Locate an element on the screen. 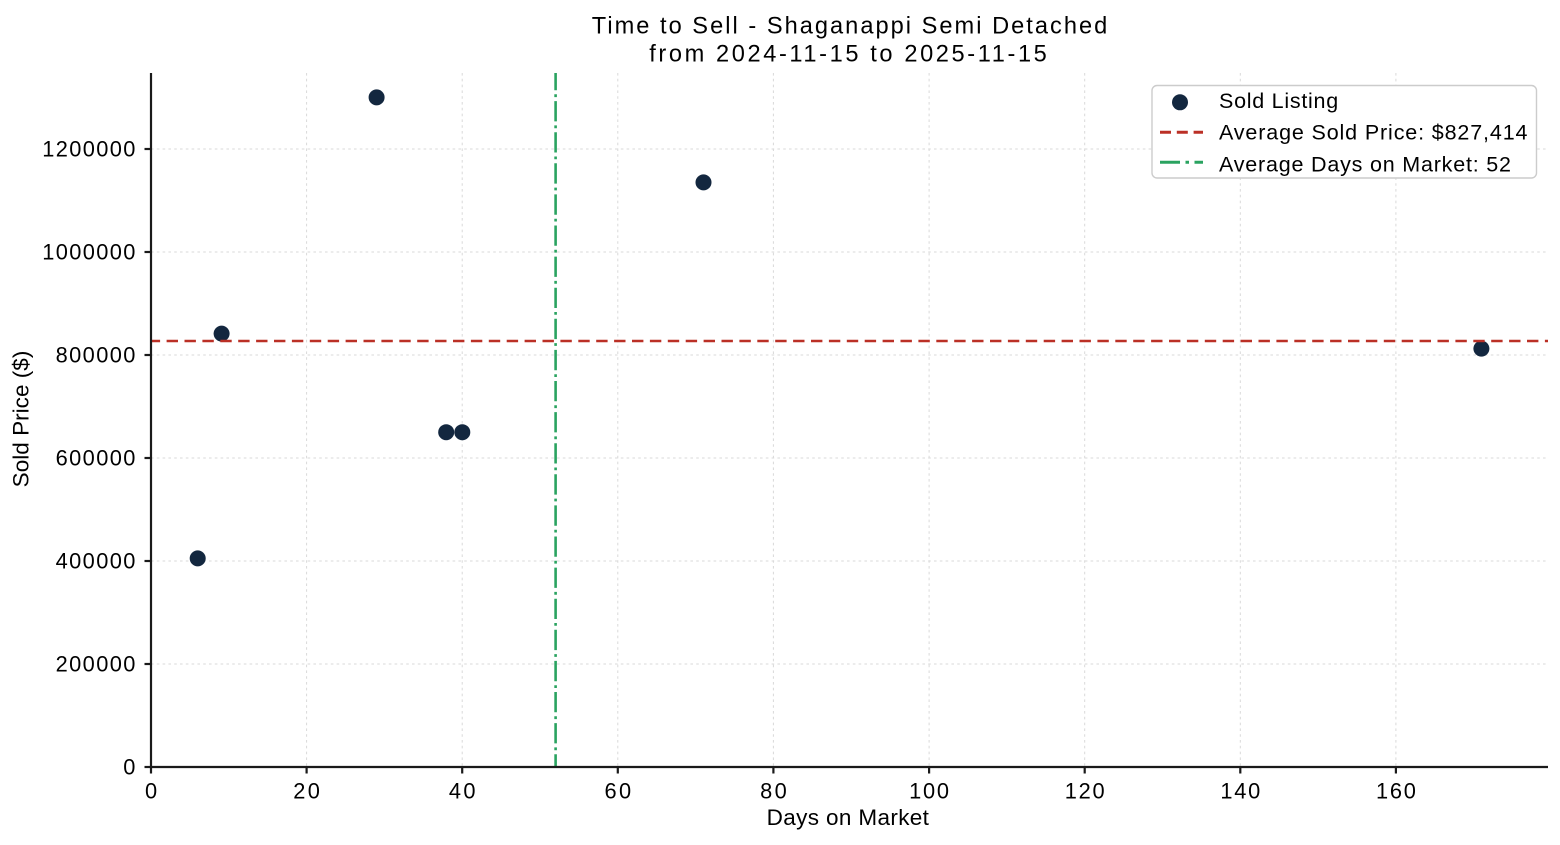  svg-text: 160 is located at coordinates (1396, 790).